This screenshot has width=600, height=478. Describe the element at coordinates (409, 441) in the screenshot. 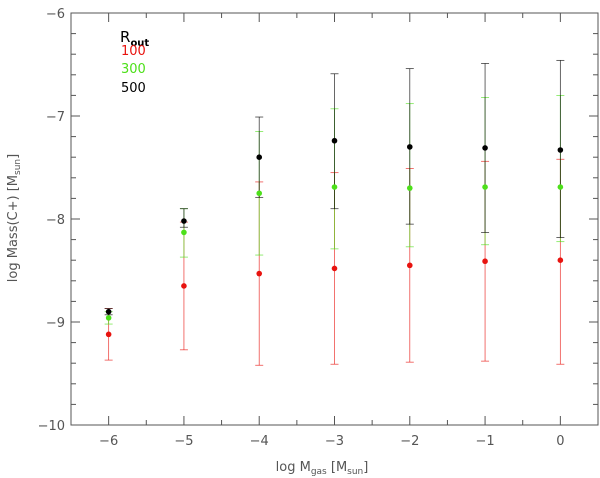

I see `x-tick-label: −2` at that location.